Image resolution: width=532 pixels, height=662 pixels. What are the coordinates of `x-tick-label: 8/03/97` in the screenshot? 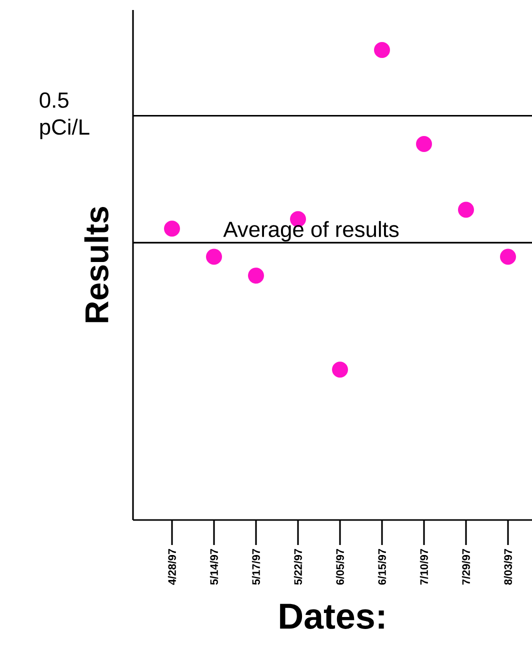 It's located at (508, 567).